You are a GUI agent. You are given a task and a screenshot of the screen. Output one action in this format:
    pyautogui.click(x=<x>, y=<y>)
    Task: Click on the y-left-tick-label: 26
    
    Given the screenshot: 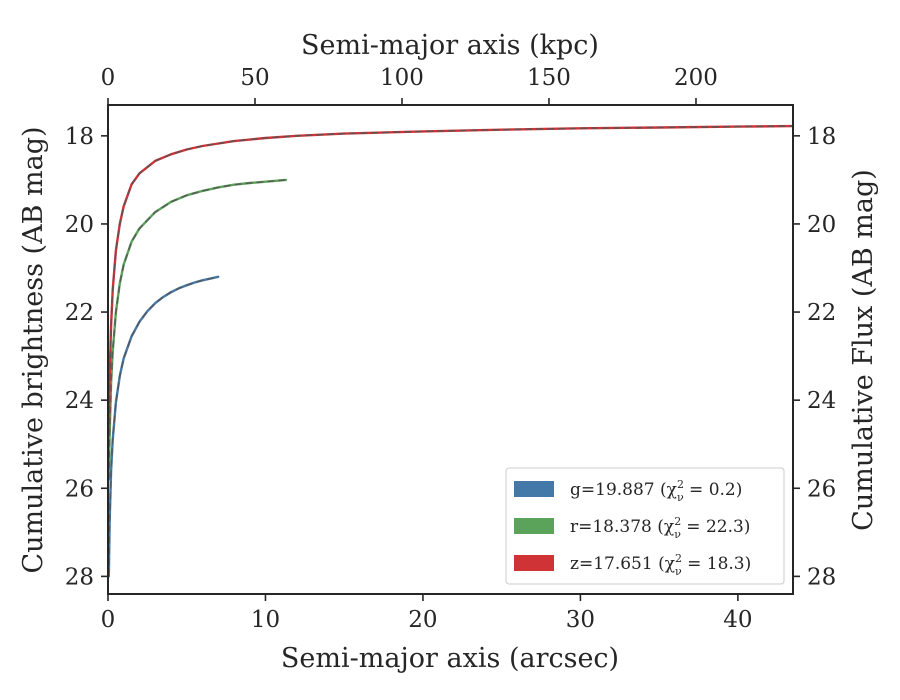 What is the action you would take?
    pyautogui.click(x=79, y=489)
    